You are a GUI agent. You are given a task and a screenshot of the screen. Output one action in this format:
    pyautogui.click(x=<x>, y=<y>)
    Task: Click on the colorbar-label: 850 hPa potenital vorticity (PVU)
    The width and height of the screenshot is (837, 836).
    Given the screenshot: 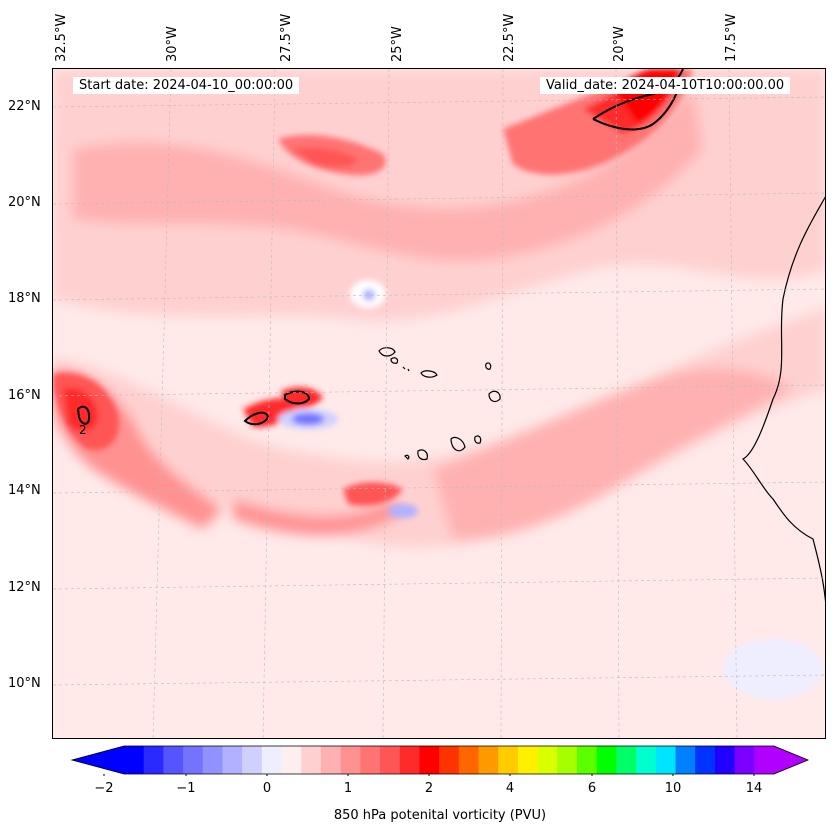 What is the action you would take?
    pyautogui.click(x=440, y=815)
    